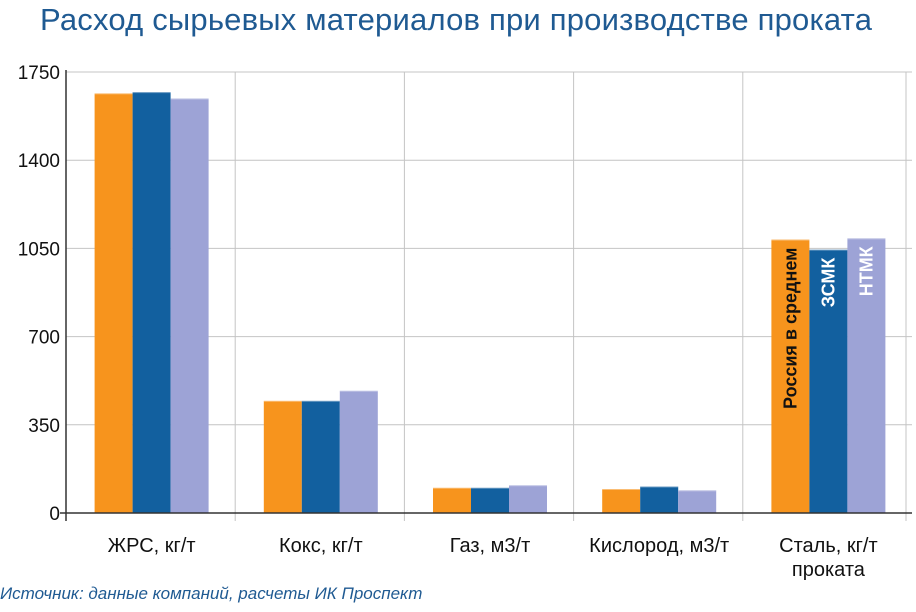  What do you see at coordinates (39, 249) in the screenshot?
I see `y-tick-label: 1050` at bounding box center [39, 249].